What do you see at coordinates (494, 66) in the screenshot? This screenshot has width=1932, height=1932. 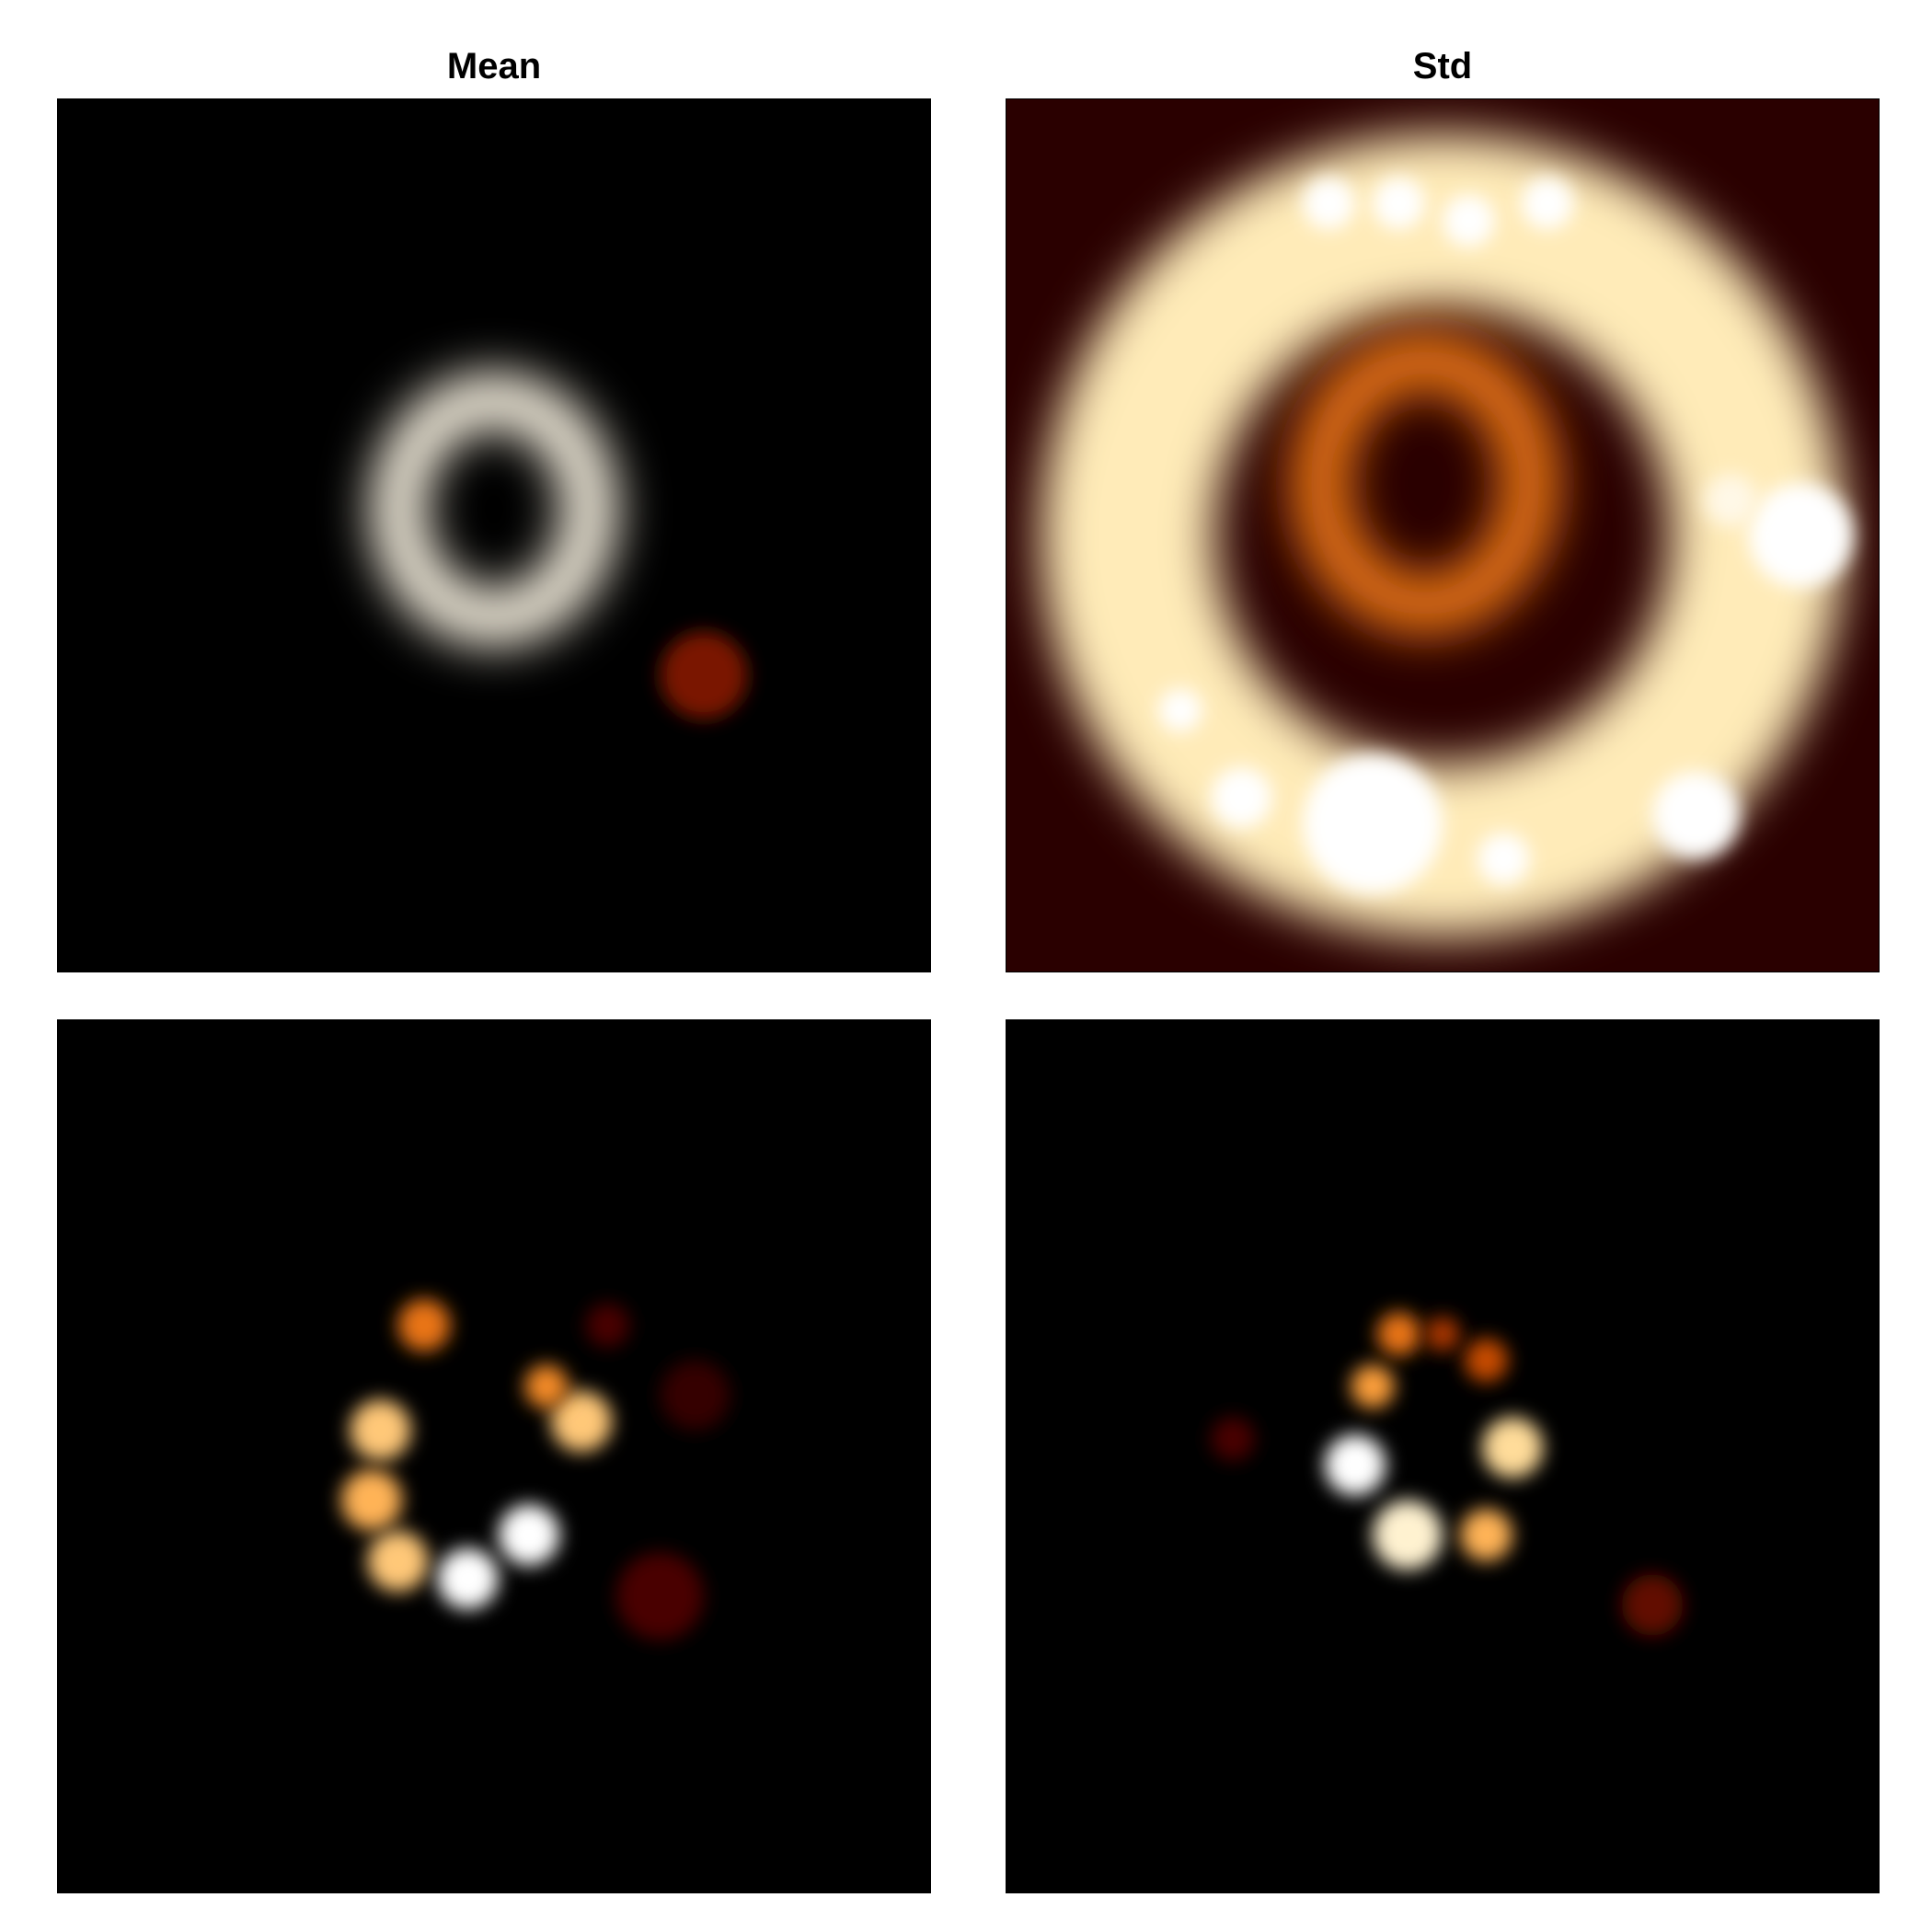 I see `column-title-mean: Mean` at bounding box center [494, 66].